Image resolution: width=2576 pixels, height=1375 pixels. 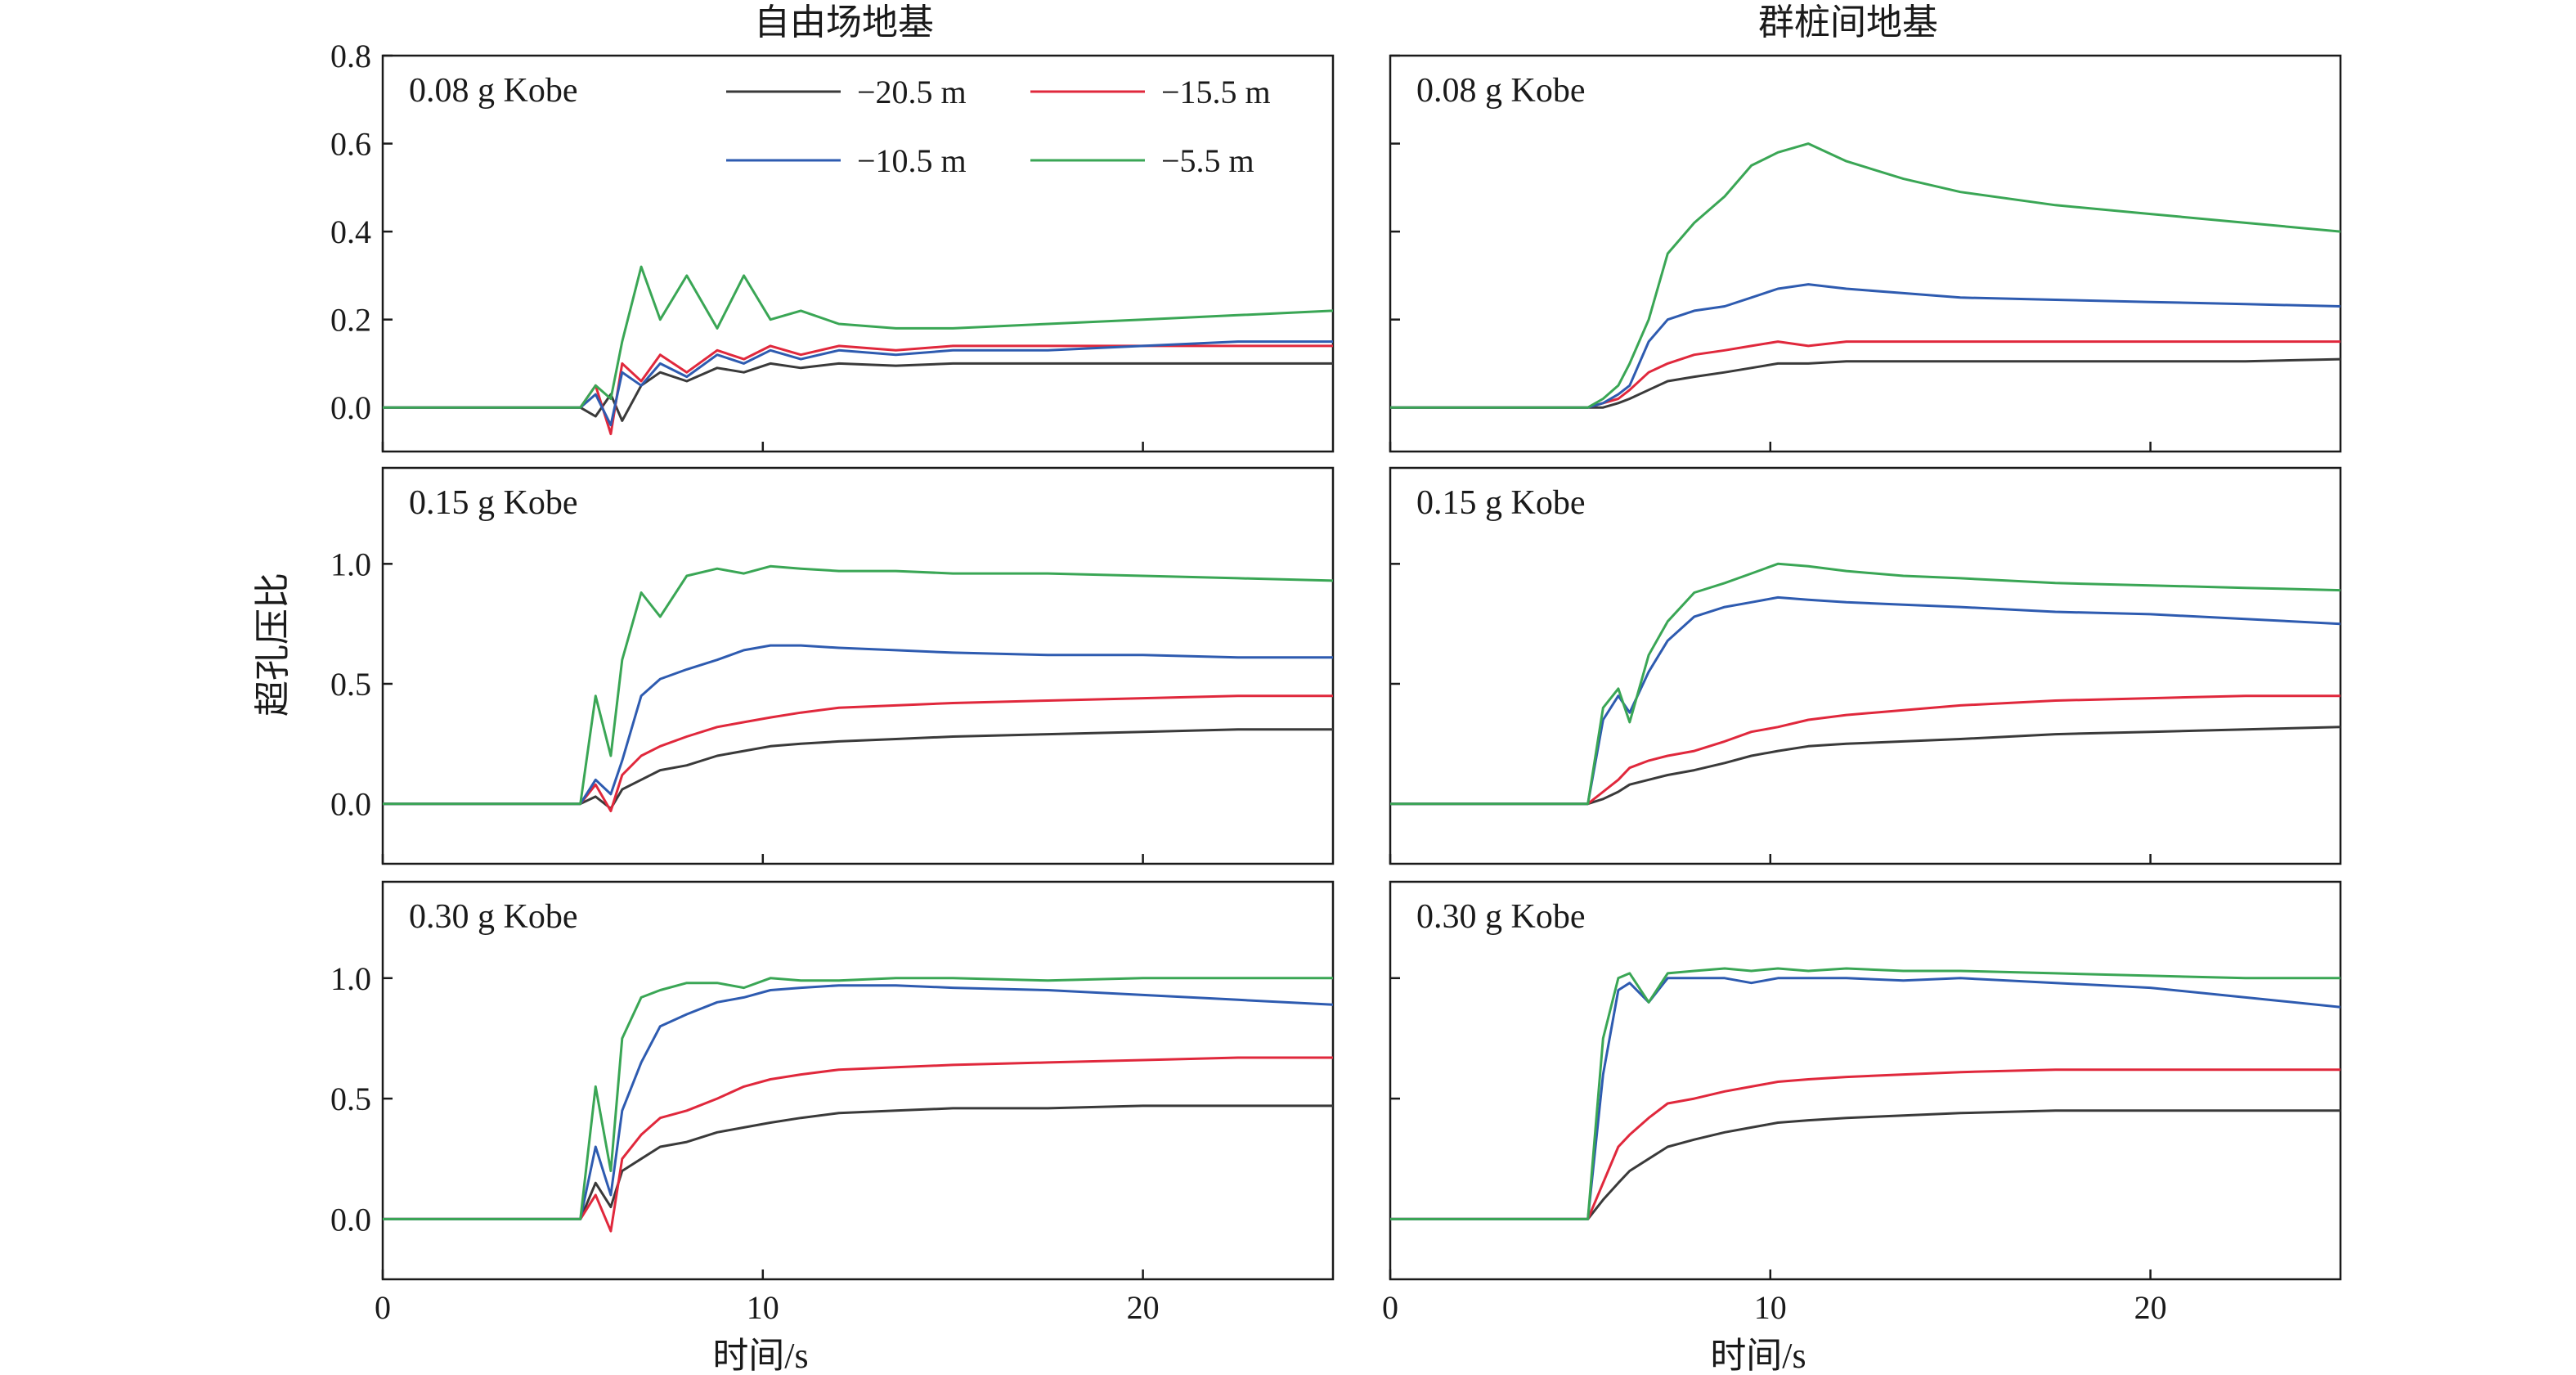 What do you see at coordinates (350, 320) in the screenshot?
I see `y-tick-label: 0.2` at bounding box center [350, 320].